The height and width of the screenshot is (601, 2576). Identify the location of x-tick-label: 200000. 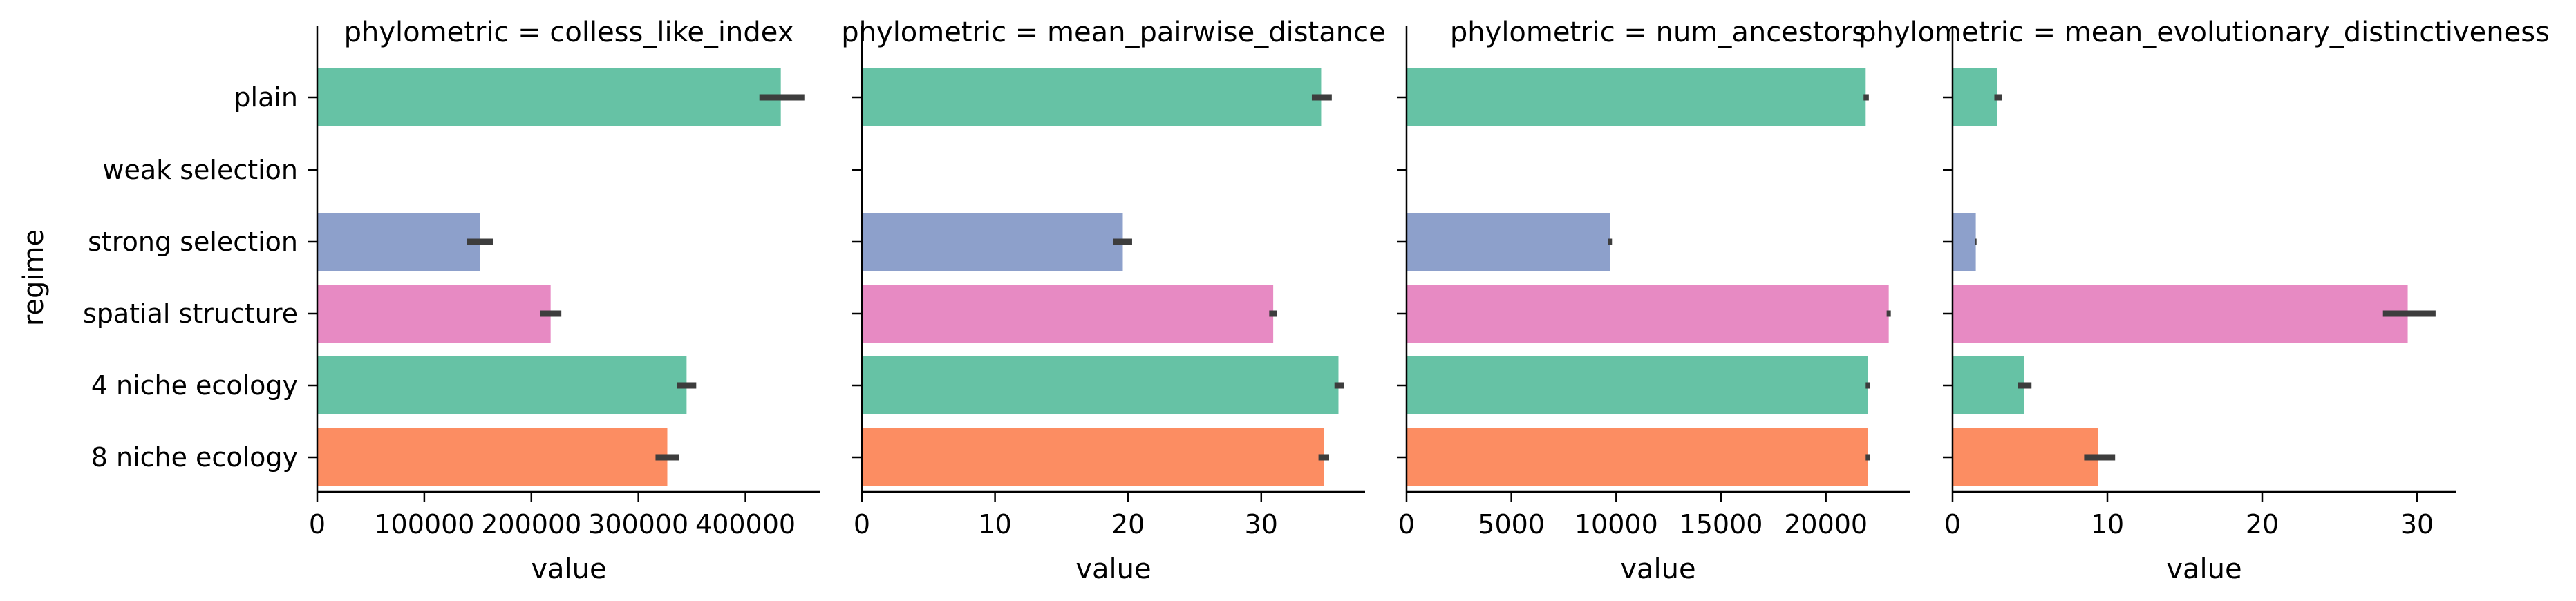
(531, 524).